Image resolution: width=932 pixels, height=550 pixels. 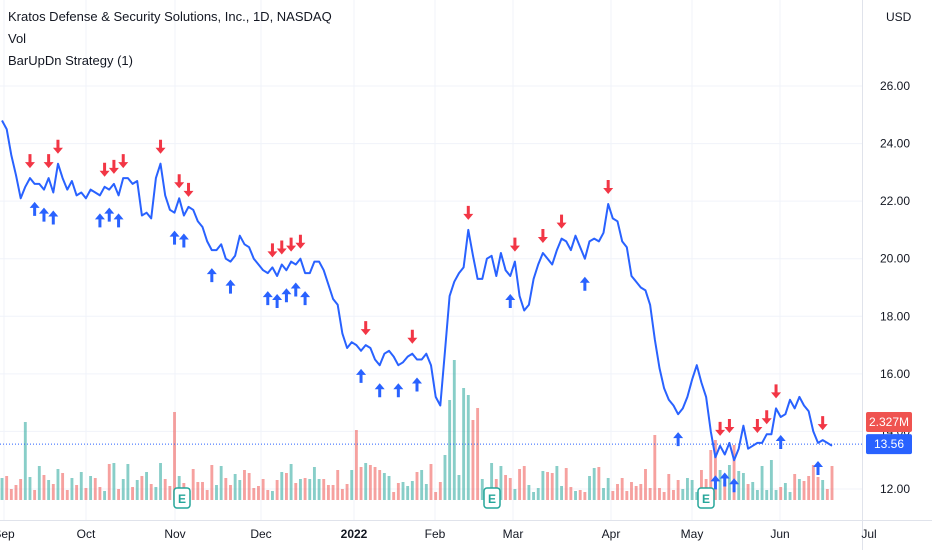 I want to click on volume-indicator-label: Vol, so click(x=17, y=38).